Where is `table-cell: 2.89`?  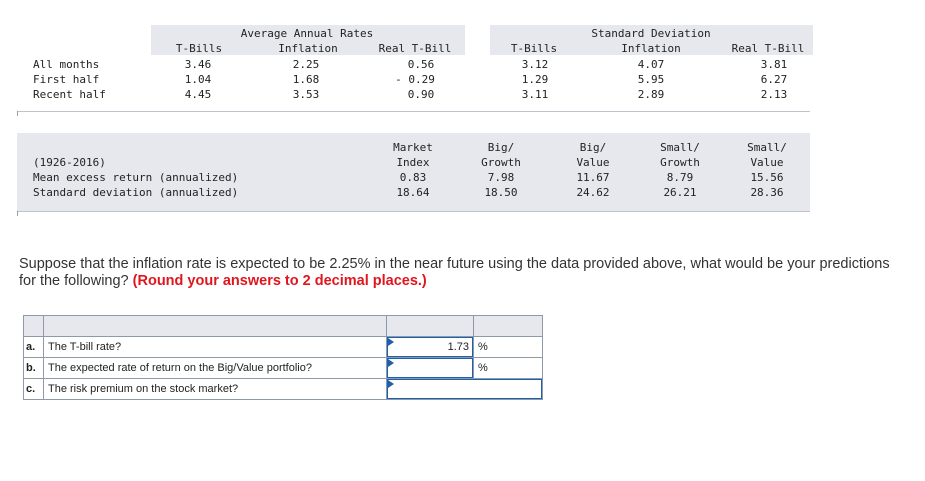 table-cell: 2.89 is located at coordinates (651, 94).